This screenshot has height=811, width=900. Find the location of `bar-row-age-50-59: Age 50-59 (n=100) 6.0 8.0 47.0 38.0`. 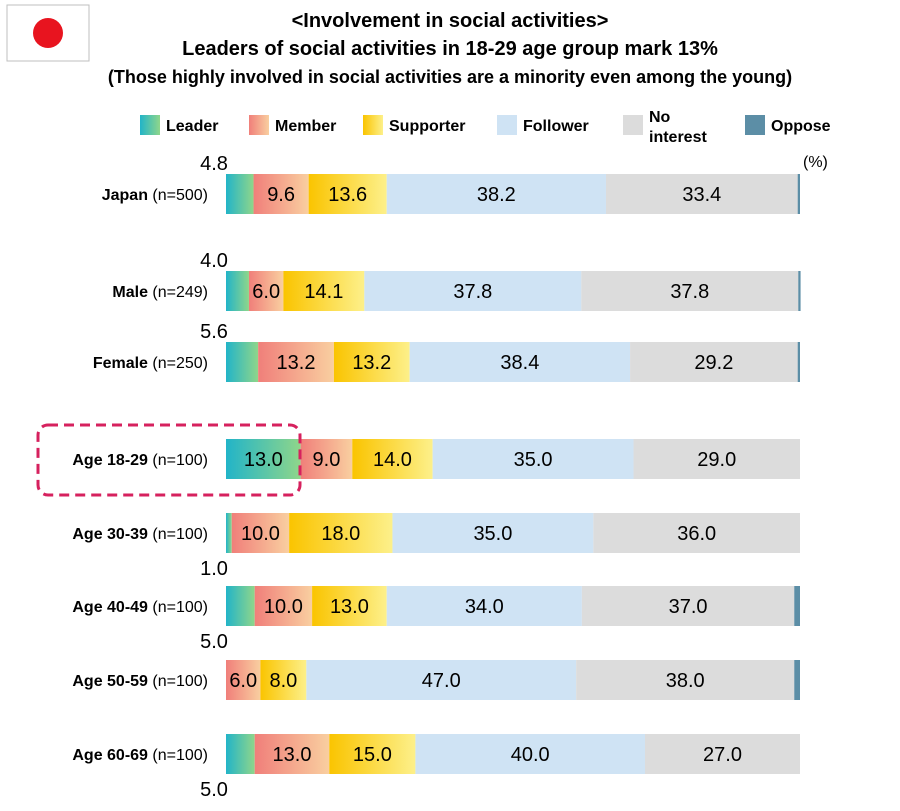

bar-row-age-50-59: Age 50-59 (n=100) 6.0 8.0 47.0 38.0 is located at coordinates (436, 680).